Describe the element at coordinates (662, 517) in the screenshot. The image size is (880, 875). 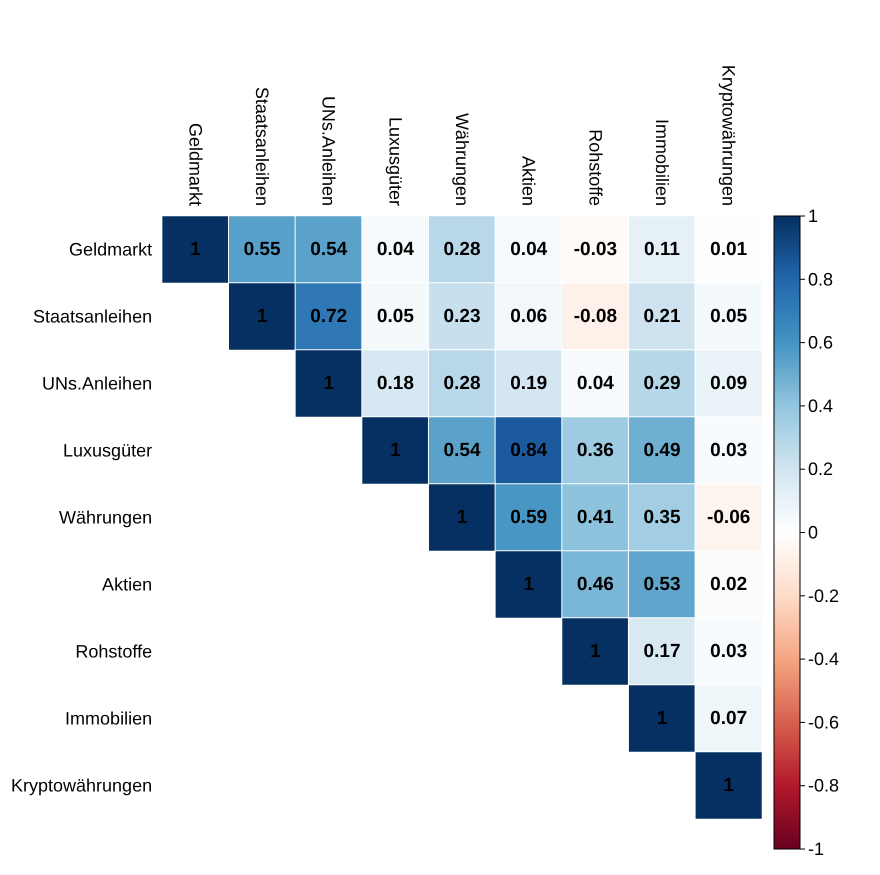
I see `data-label: 0.35` at that location.